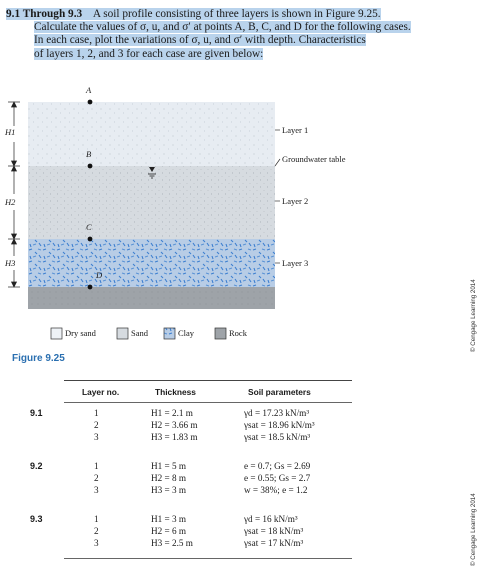 The width and height of the screenshot is (492, 567). What do you see at coordinates (279, 425) in the screenshot?
I see `soil-parameters-cell: γsat = 18.96 kN/m³` at bounding box center [279, 425].